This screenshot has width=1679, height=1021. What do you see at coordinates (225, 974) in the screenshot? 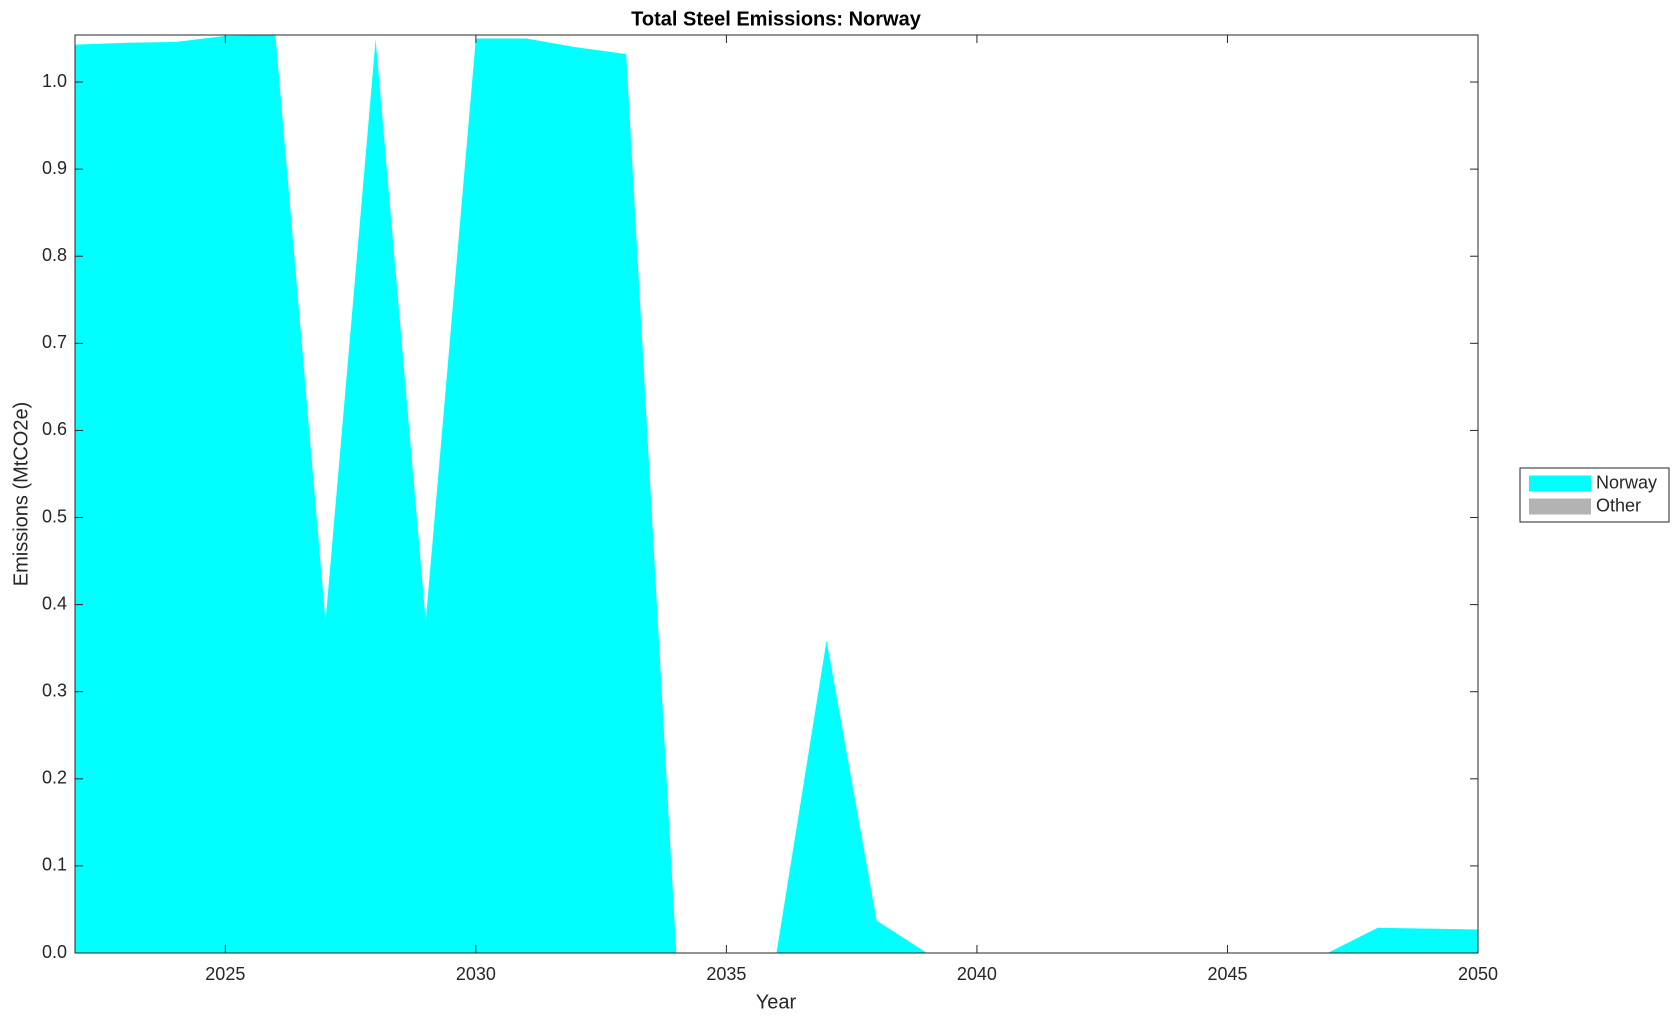
I see `x-tick-label: 2025` at bounding box center [225, 974].